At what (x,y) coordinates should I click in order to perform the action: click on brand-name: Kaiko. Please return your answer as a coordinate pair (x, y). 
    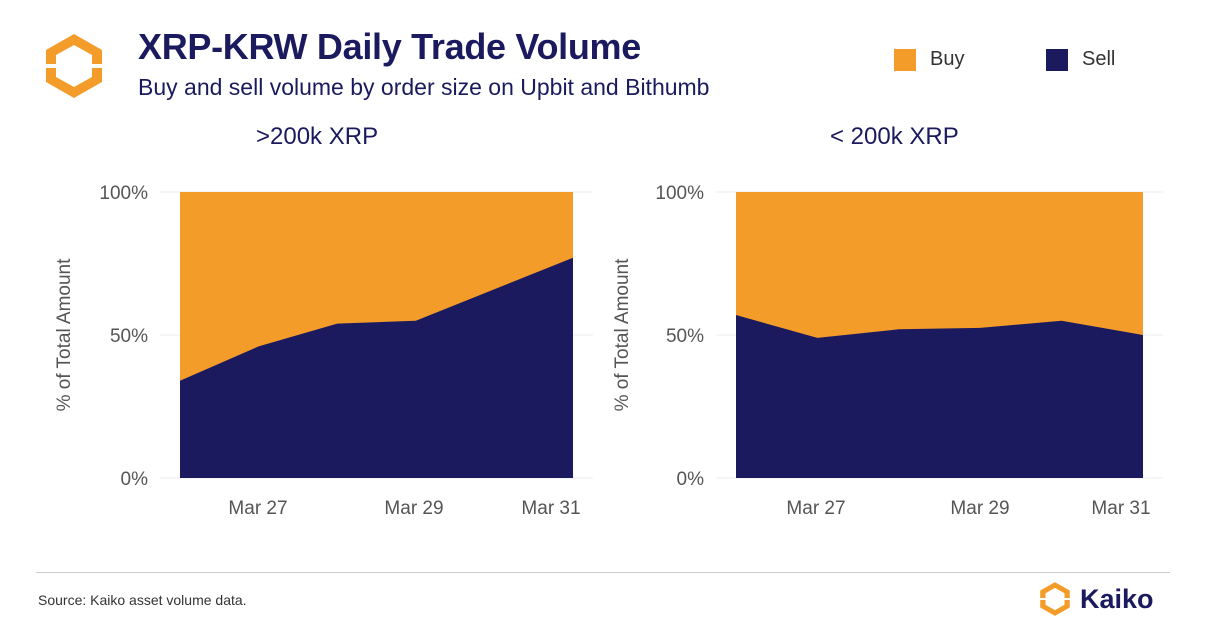
    Looking at the image, I should click on (1117, 598).